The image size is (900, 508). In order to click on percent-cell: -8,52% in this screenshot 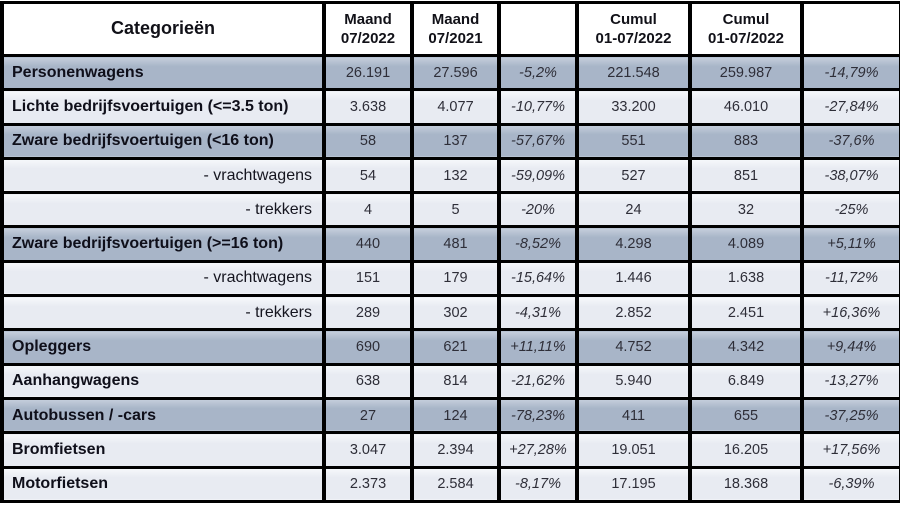, I will do `click(538, 244)`.